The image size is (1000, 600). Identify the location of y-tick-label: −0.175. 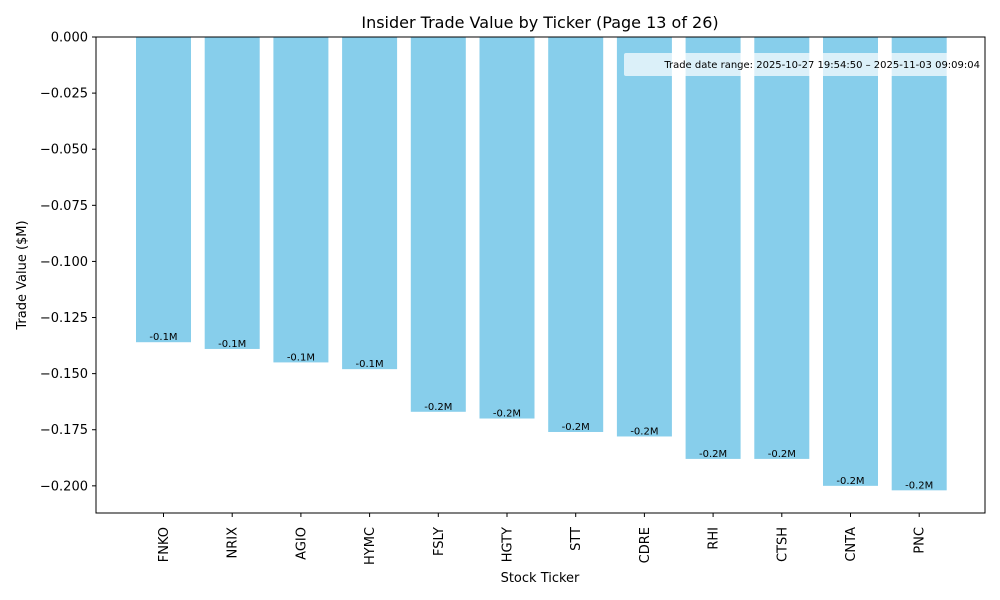
(64, 430).